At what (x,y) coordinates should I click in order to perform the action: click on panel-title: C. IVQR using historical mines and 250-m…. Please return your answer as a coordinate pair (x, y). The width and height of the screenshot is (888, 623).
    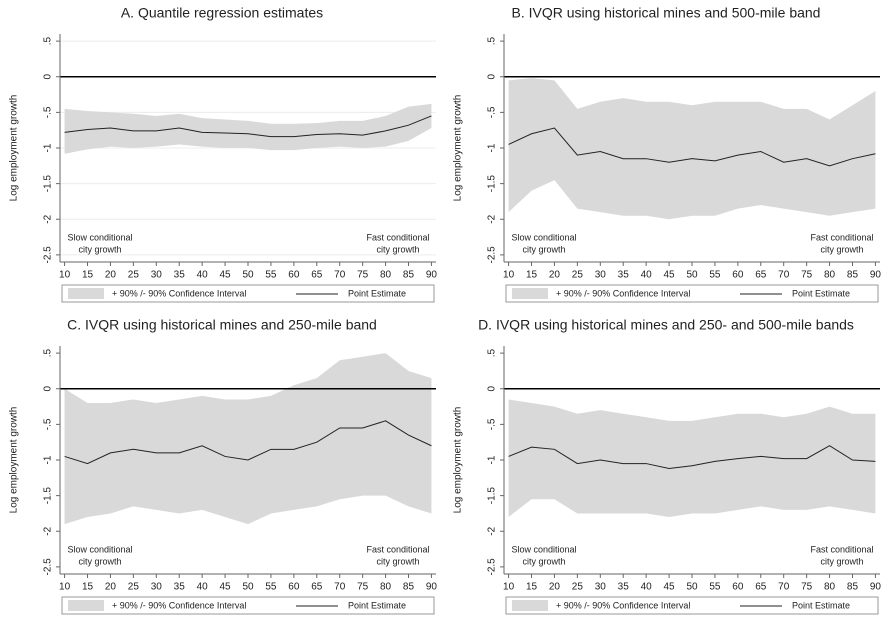
    Looking at the image, I should click on (222, 325).